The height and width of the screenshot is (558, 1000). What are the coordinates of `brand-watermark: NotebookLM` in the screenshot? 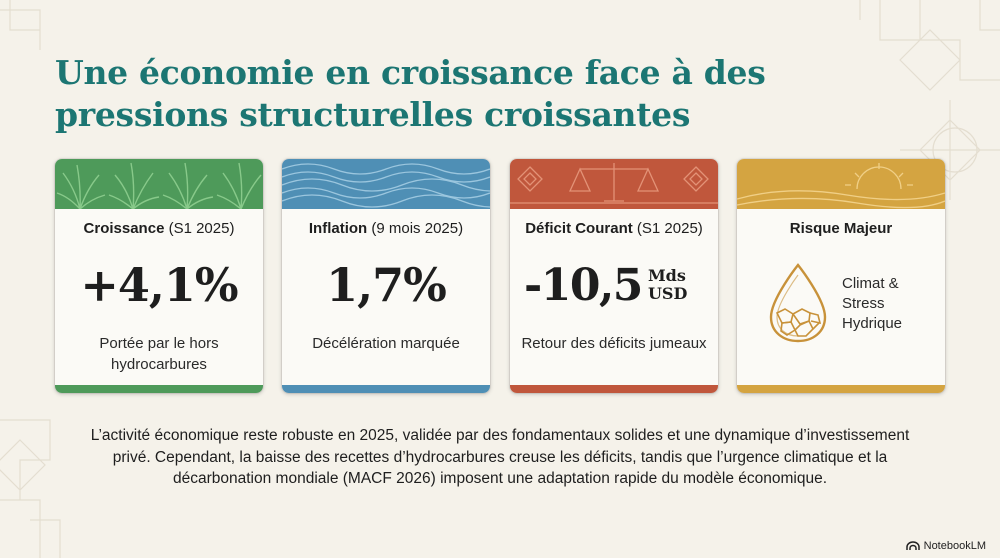 It's located at (945, 546).